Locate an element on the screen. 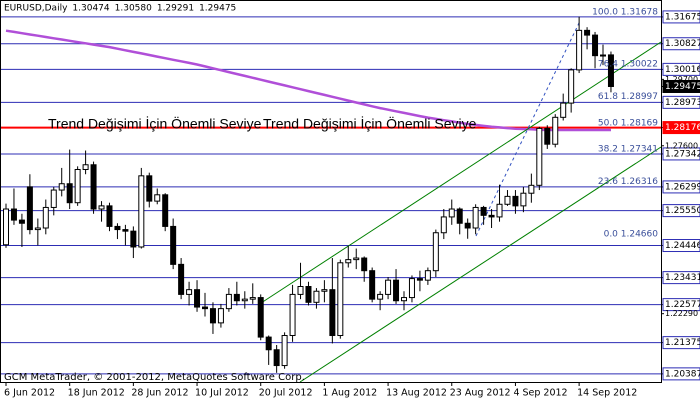 The width and height of the screenshot is (700, 402). fib-label: 100.0 1.31678 is located at coordinates (625, 12).